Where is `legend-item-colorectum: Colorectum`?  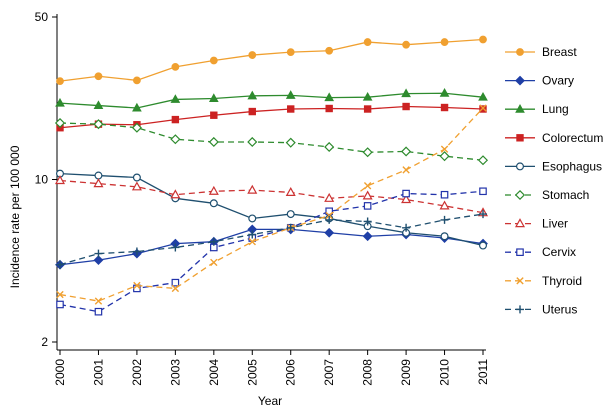 legend-item-colorectum: Colorectum is located at coordinates (554, 138).